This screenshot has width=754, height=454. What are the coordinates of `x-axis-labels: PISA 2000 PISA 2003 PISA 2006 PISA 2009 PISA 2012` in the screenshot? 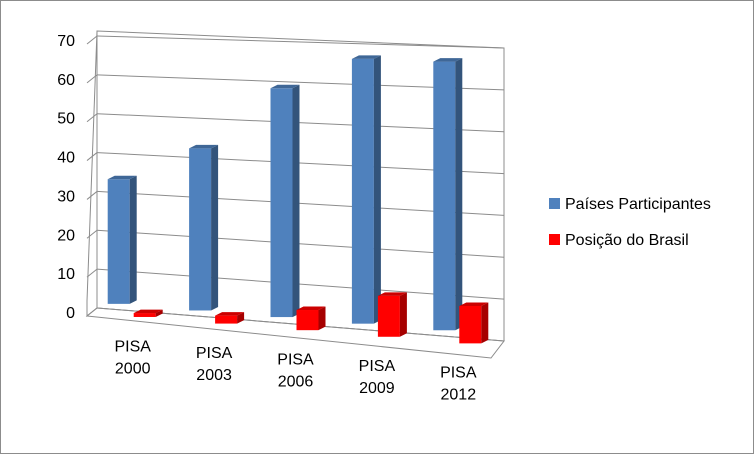 It's located at (295, 370).